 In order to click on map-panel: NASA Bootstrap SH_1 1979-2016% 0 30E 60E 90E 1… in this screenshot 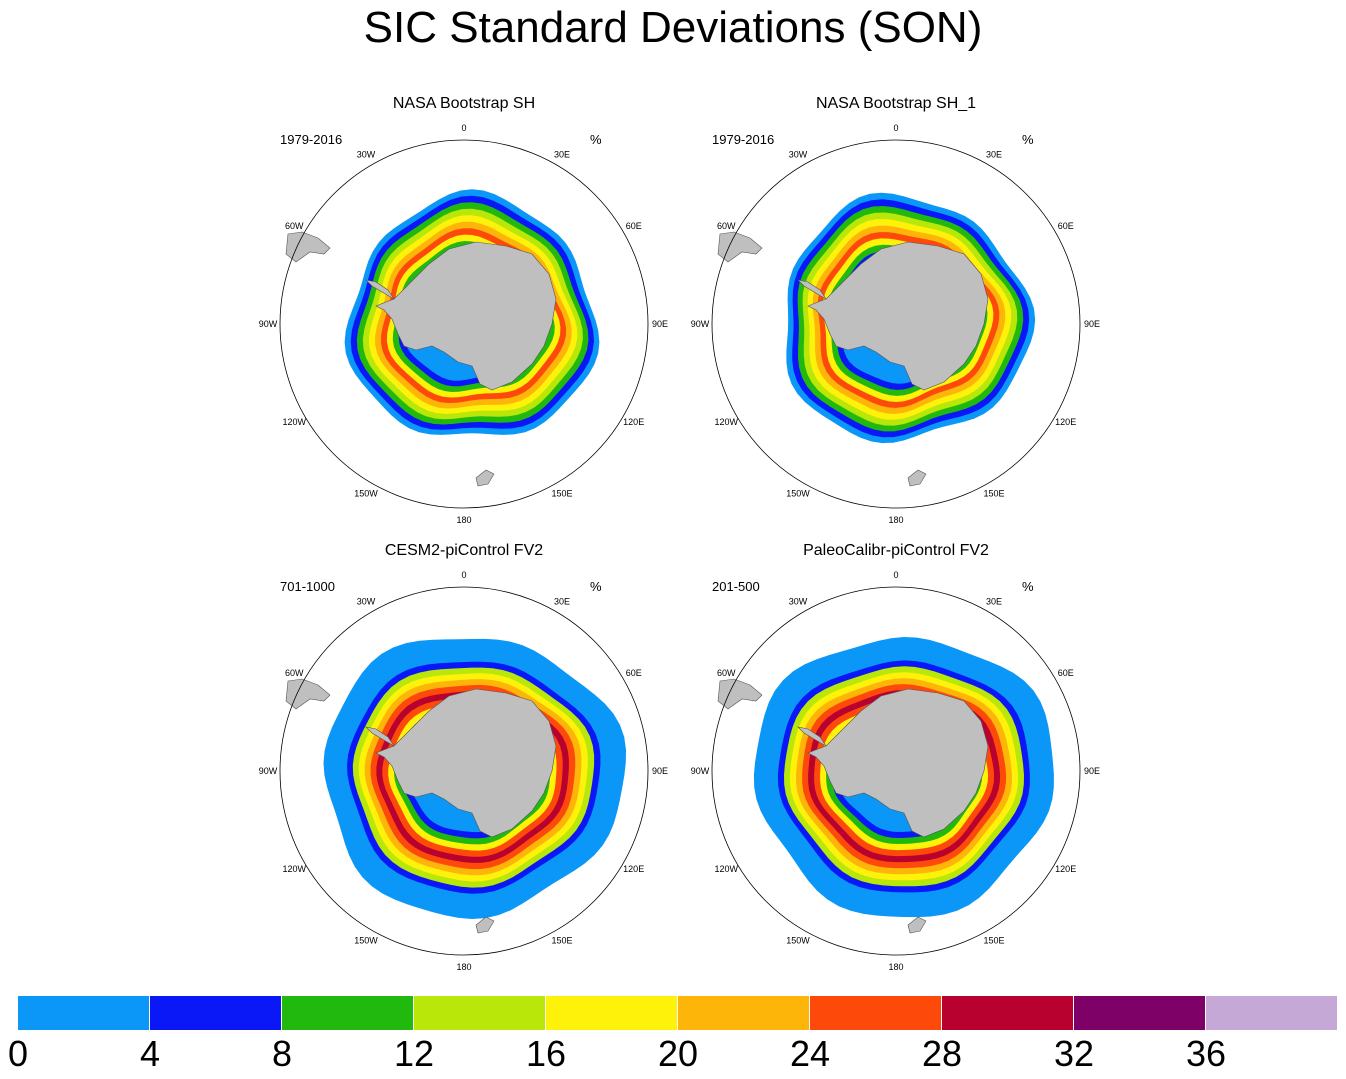, I will do `click(896, 309)`.